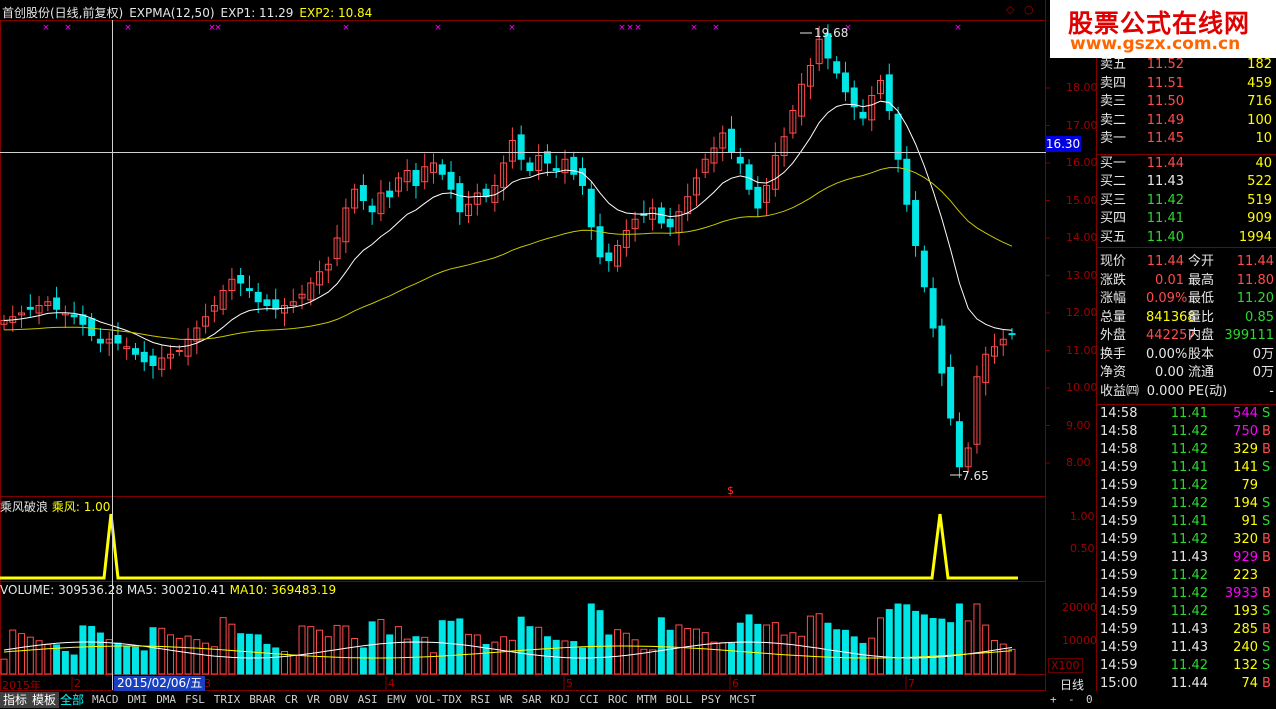 Image resolution: width=1276 pixels, height=709 pixels. I want to click on tick-side: B, so click(1266, 449).